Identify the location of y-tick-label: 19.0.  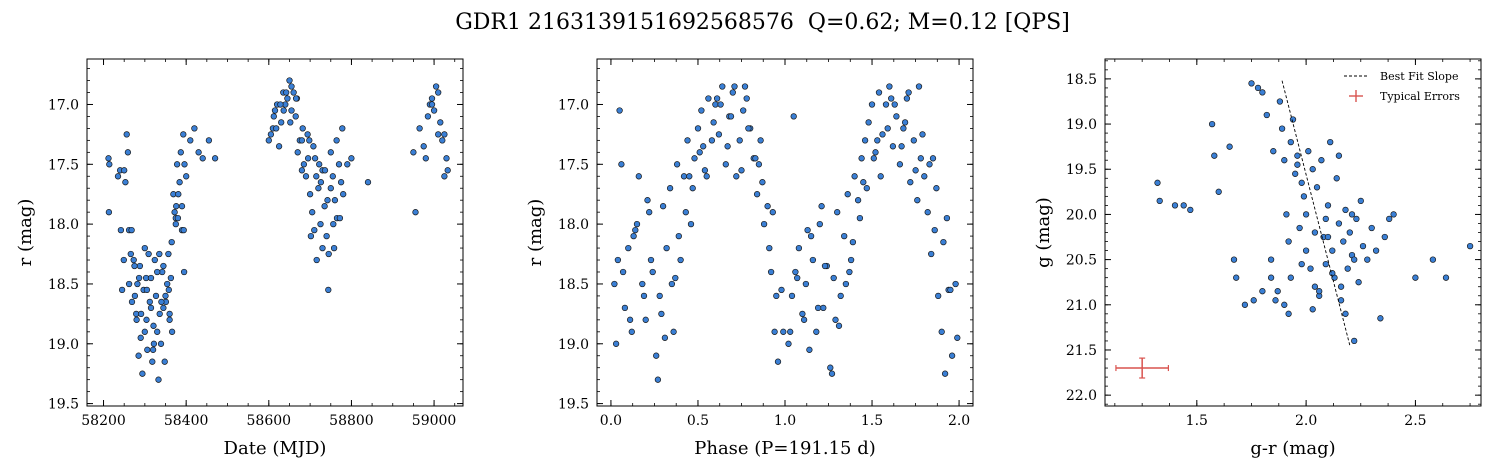
(1081, 125).